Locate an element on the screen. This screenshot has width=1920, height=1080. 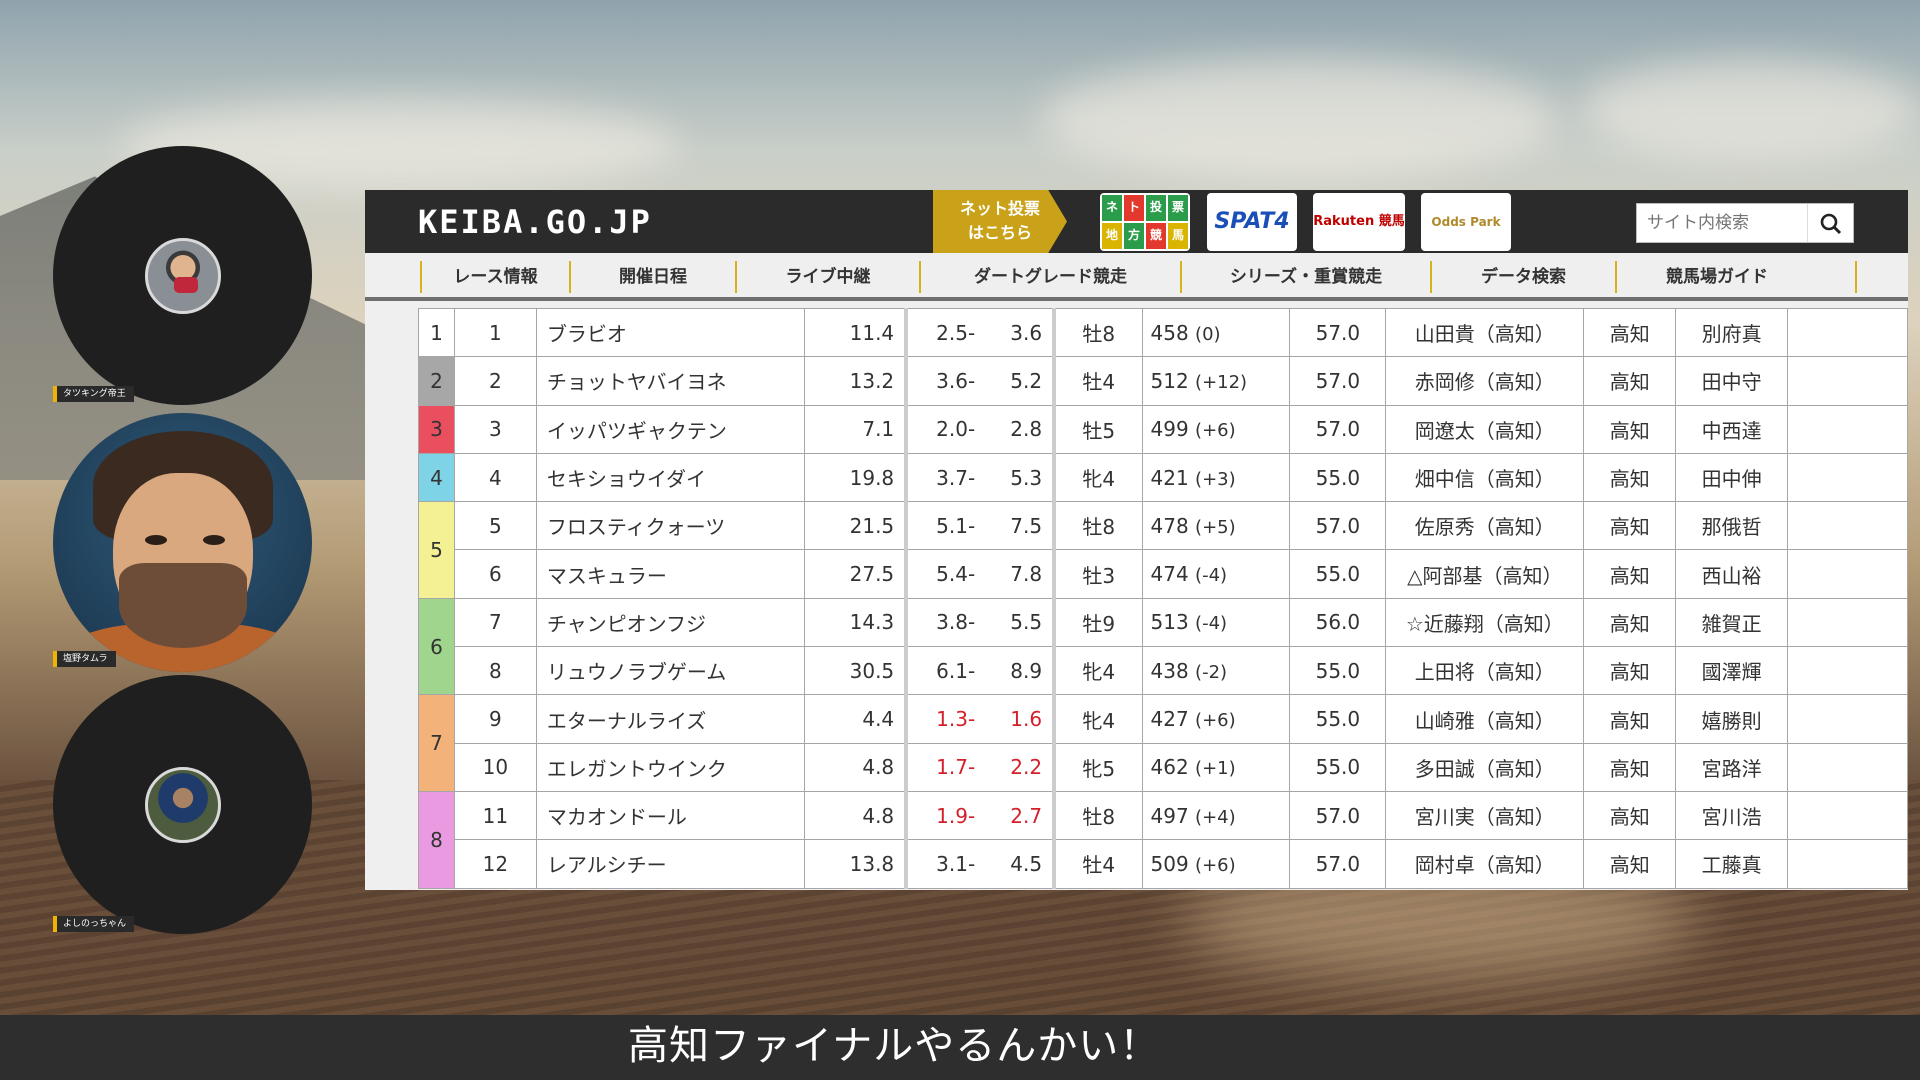
horse-name: エレガントウインク is located at coordinates (670, 767).